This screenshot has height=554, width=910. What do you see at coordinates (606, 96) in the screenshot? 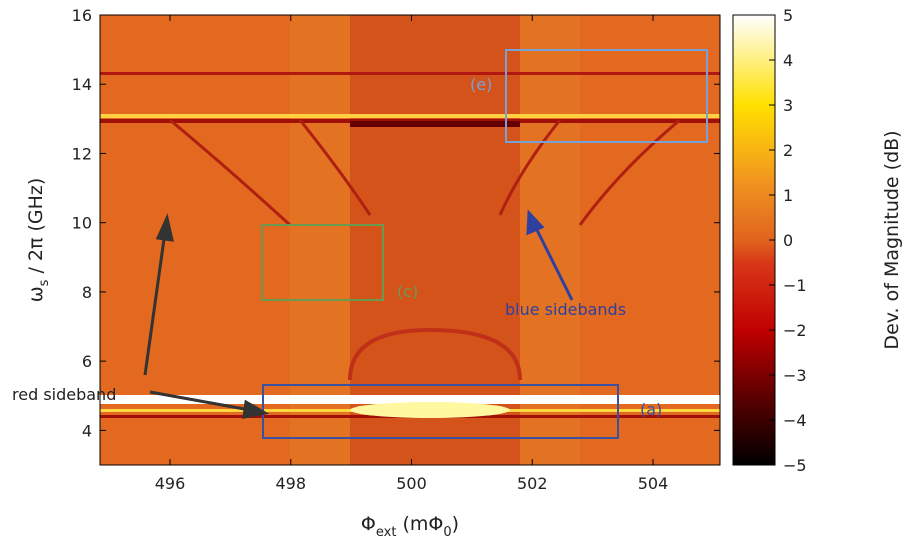
I see `box-e` at bounding box center [606, 96].